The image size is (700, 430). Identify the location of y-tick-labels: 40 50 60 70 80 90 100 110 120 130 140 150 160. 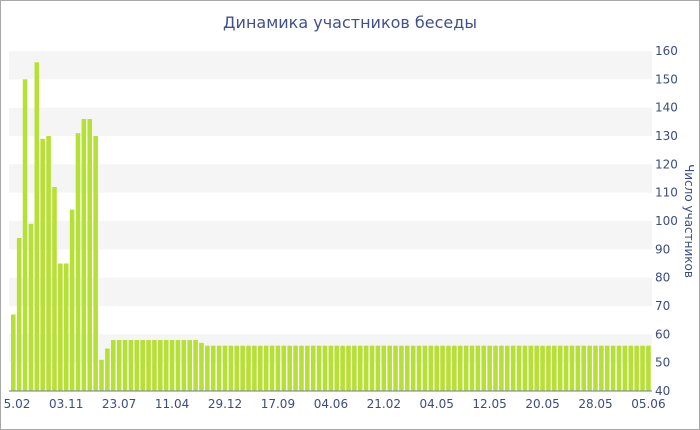
(666, 221).